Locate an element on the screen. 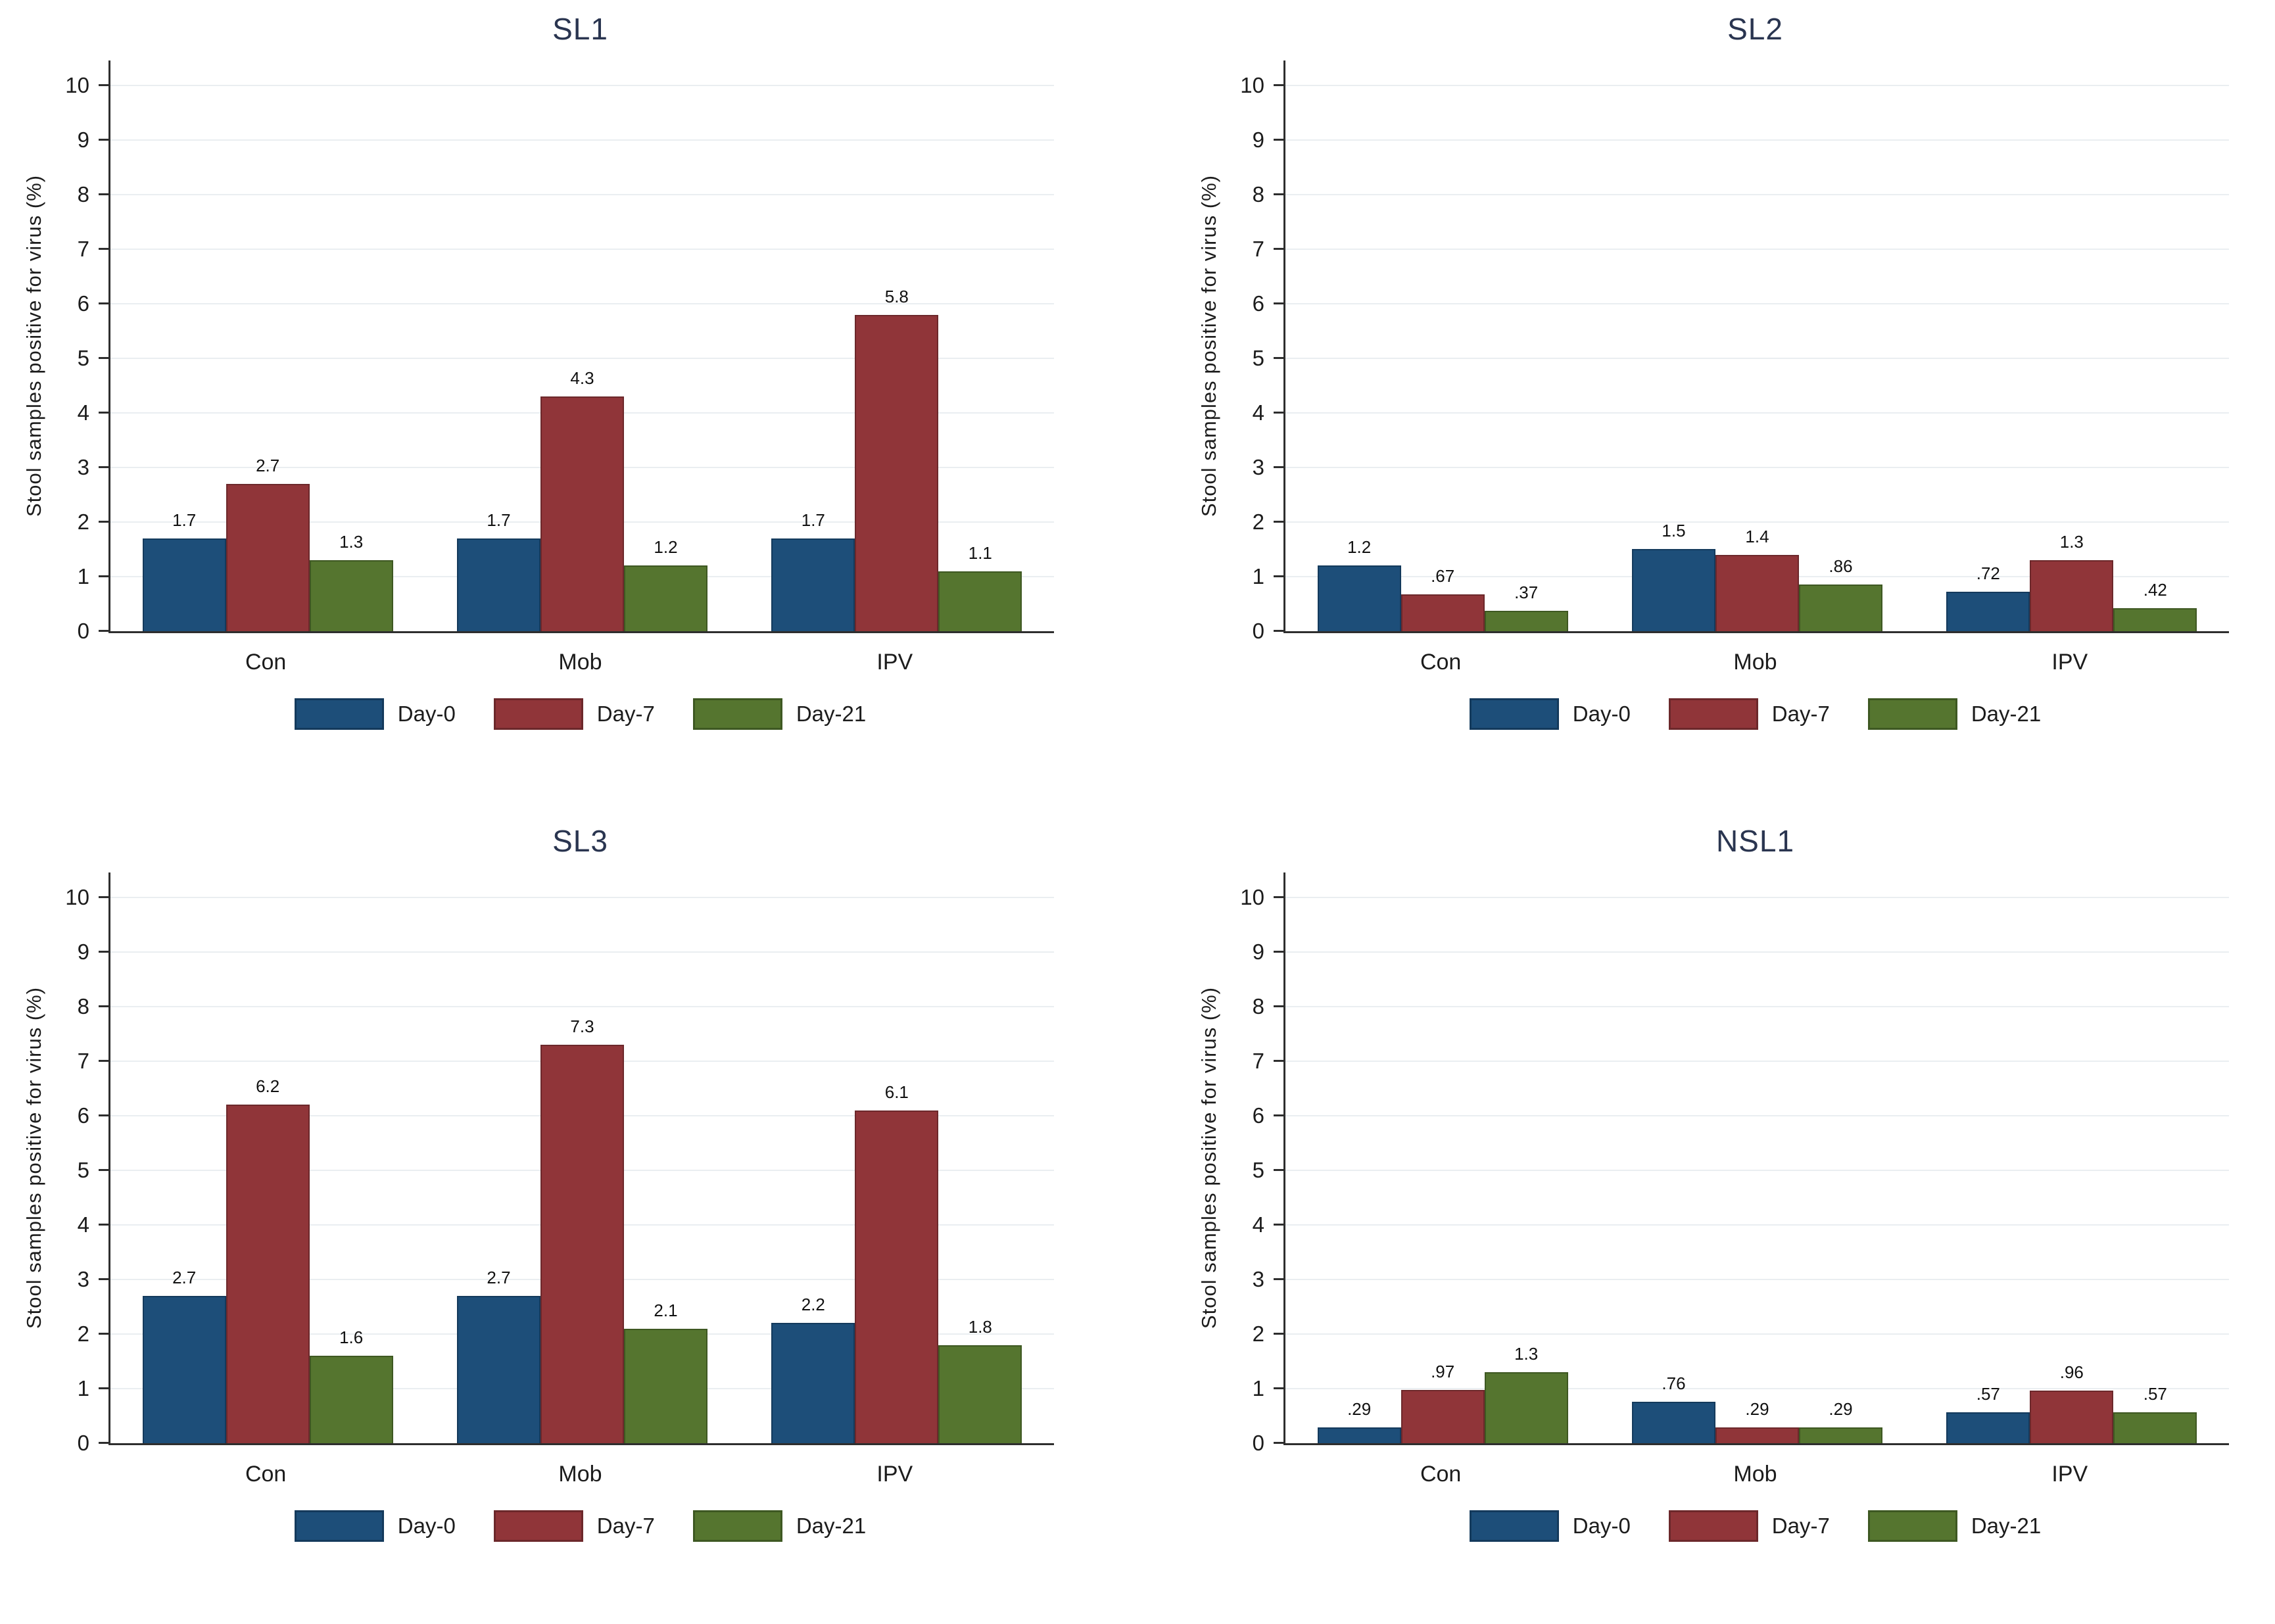 Image resolution: width=2275 pixels, height=1624 pixels. legend-nsl1: Day-0 Day-7 Day-21 is located at coordinates (1755, 1526).